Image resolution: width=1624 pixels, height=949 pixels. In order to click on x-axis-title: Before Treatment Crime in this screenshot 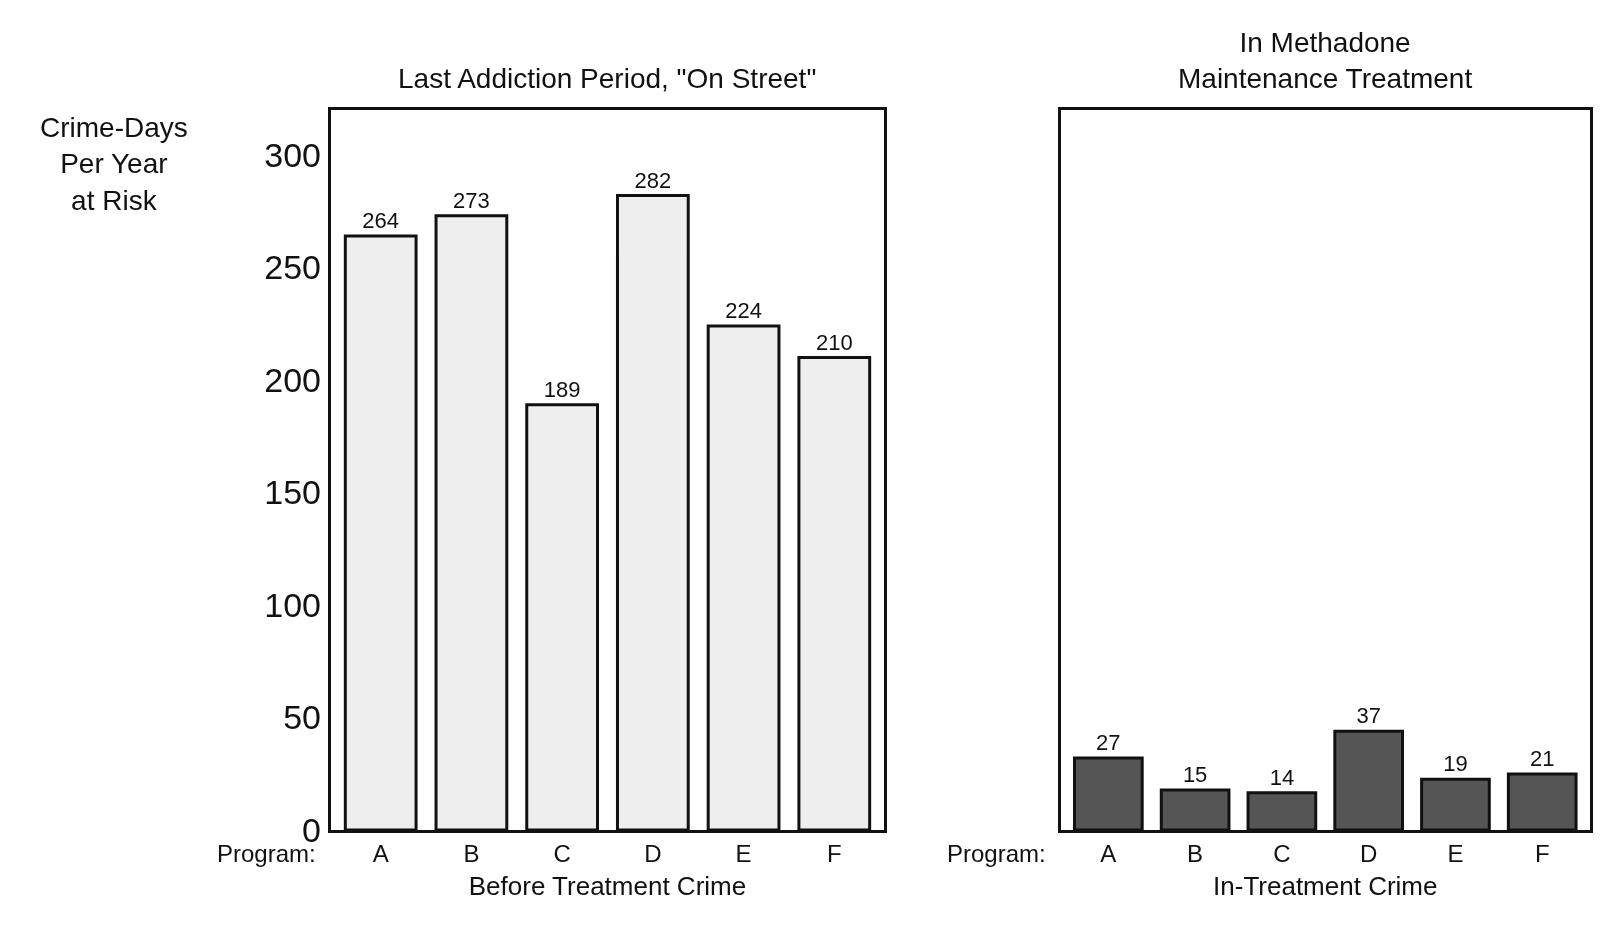, I will do `click(607, 886)`.